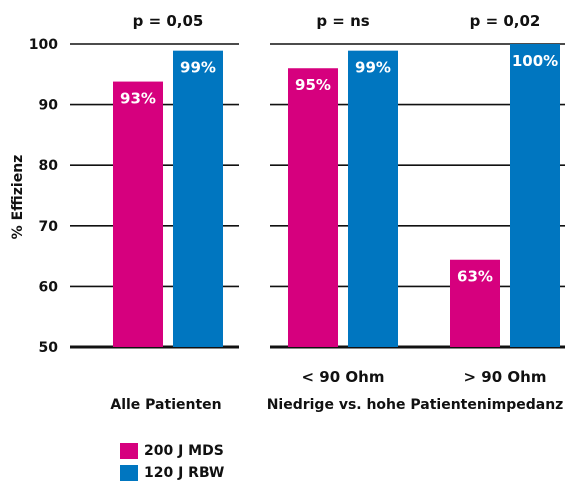  What do you see at coordinates (138, 99) in the screenshot?
I see `bar-value-label: 93%` at bounding box center [138, 99].